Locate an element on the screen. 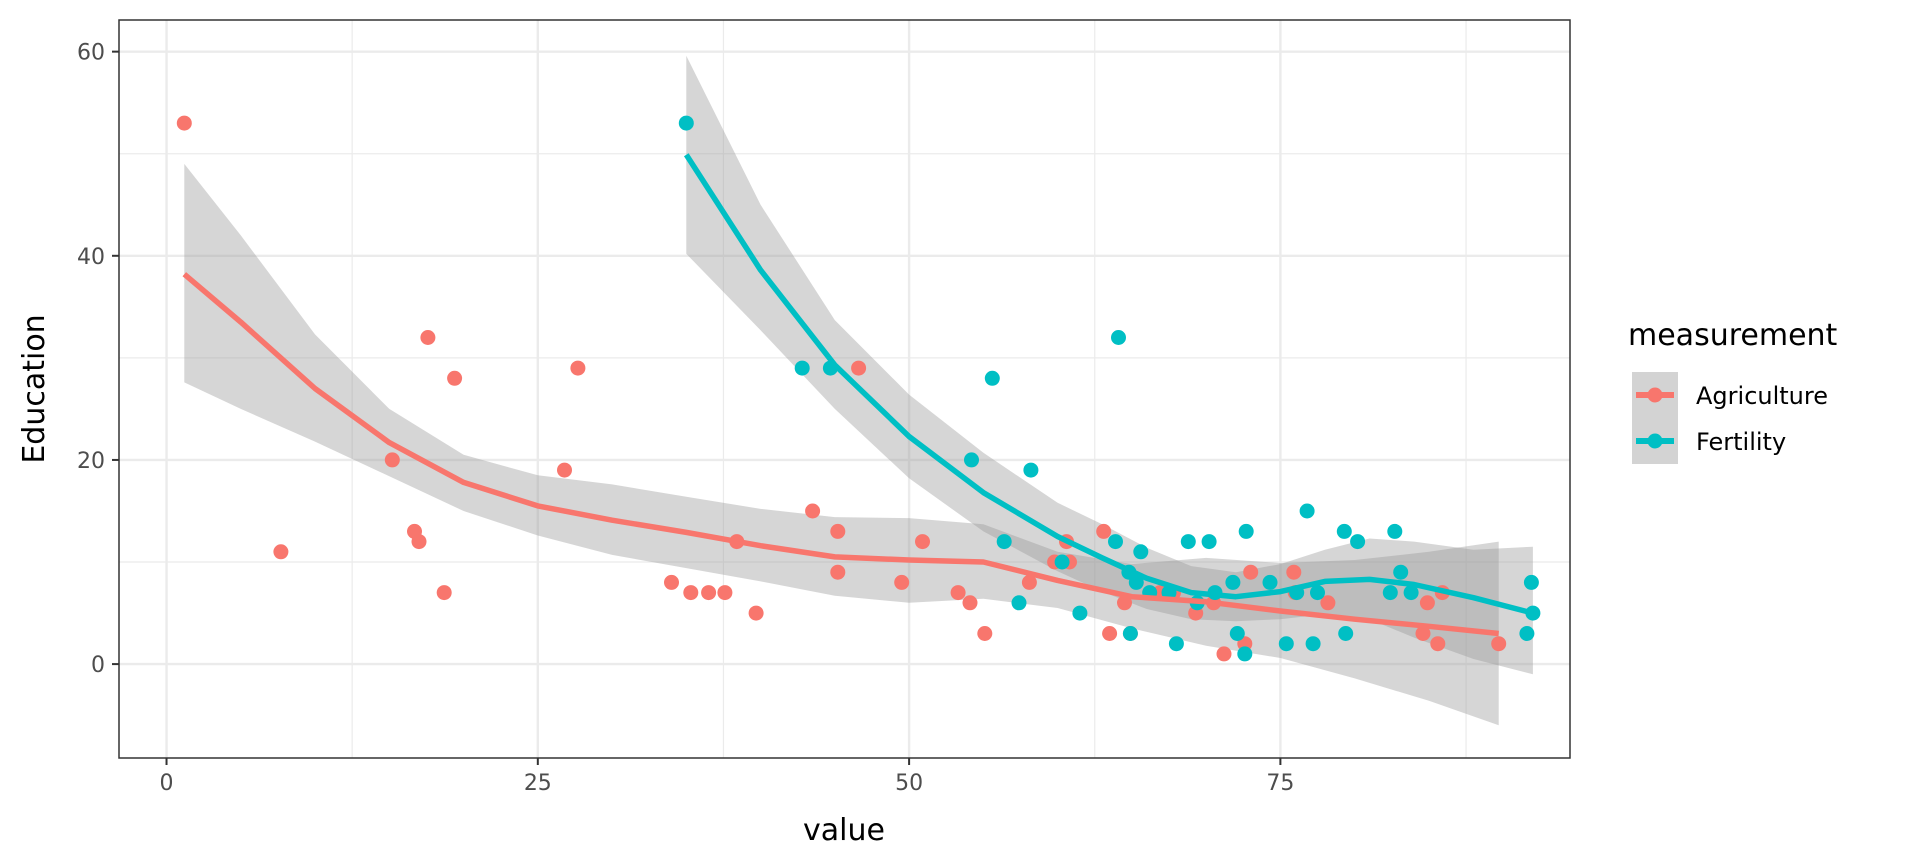 The height and width of the screenshot is (864, 1920). legend-label: Agriculture is located at coordinates (1762, 396).